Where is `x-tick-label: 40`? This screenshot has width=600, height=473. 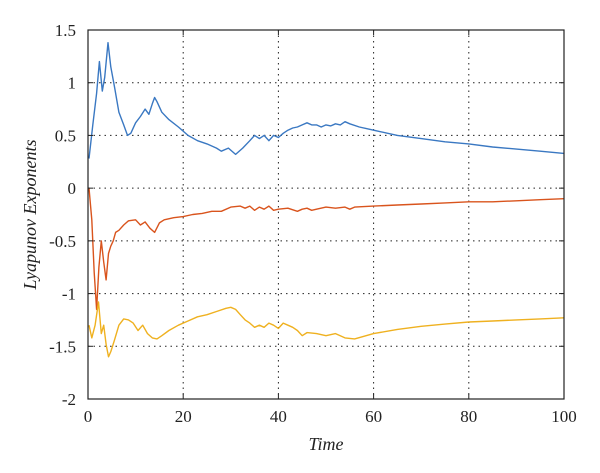
x-tick-label: 40 is located at coordinates (278, 416).